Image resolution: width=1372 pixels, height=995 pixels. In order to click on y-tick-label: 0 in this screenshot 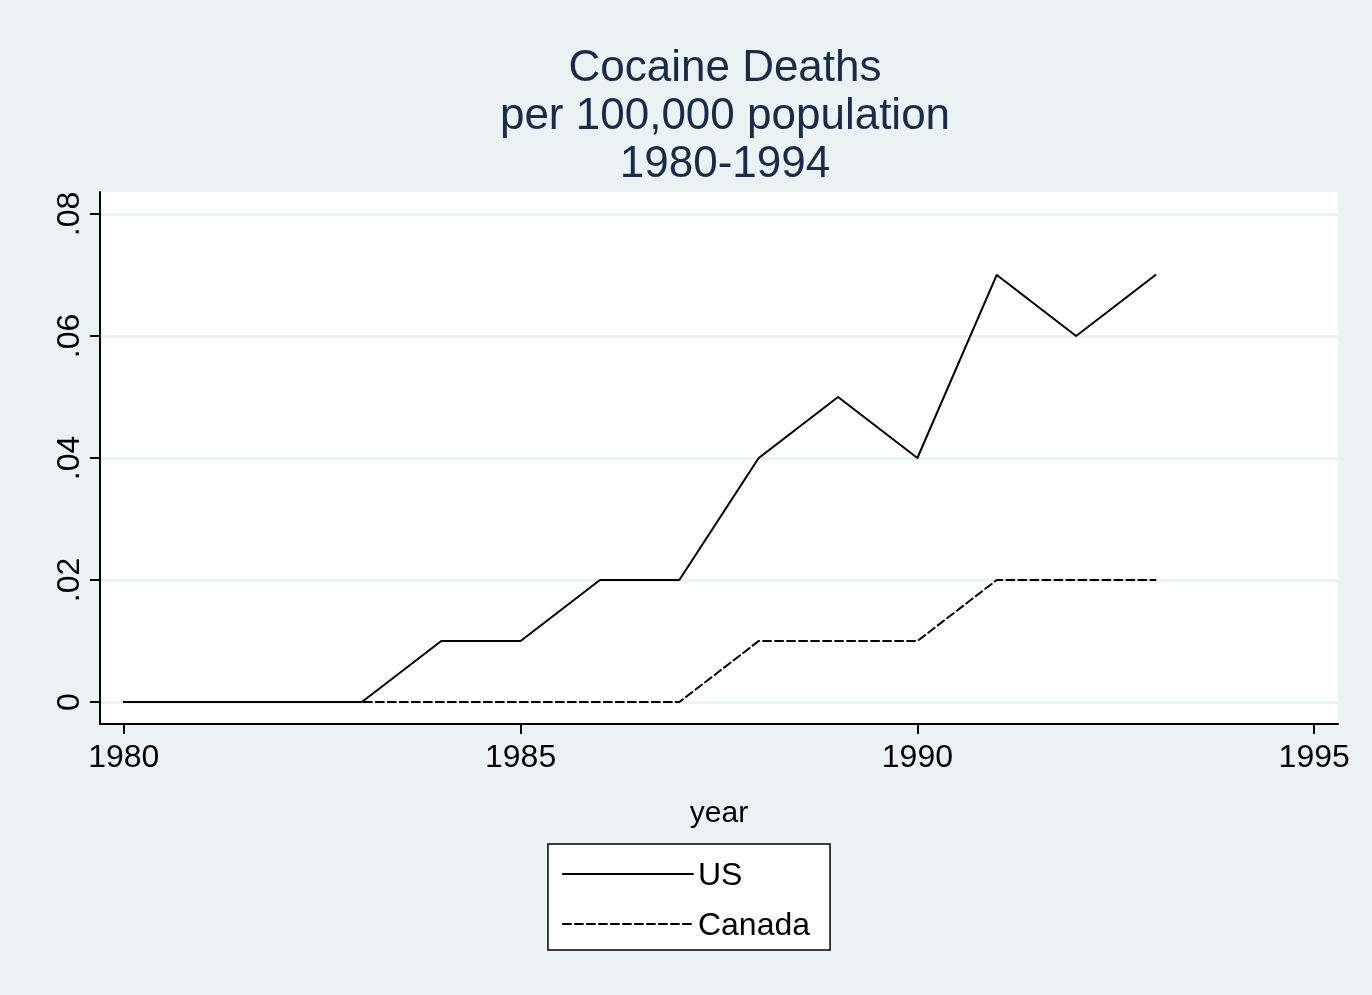, I will do `click(68, 702)`.